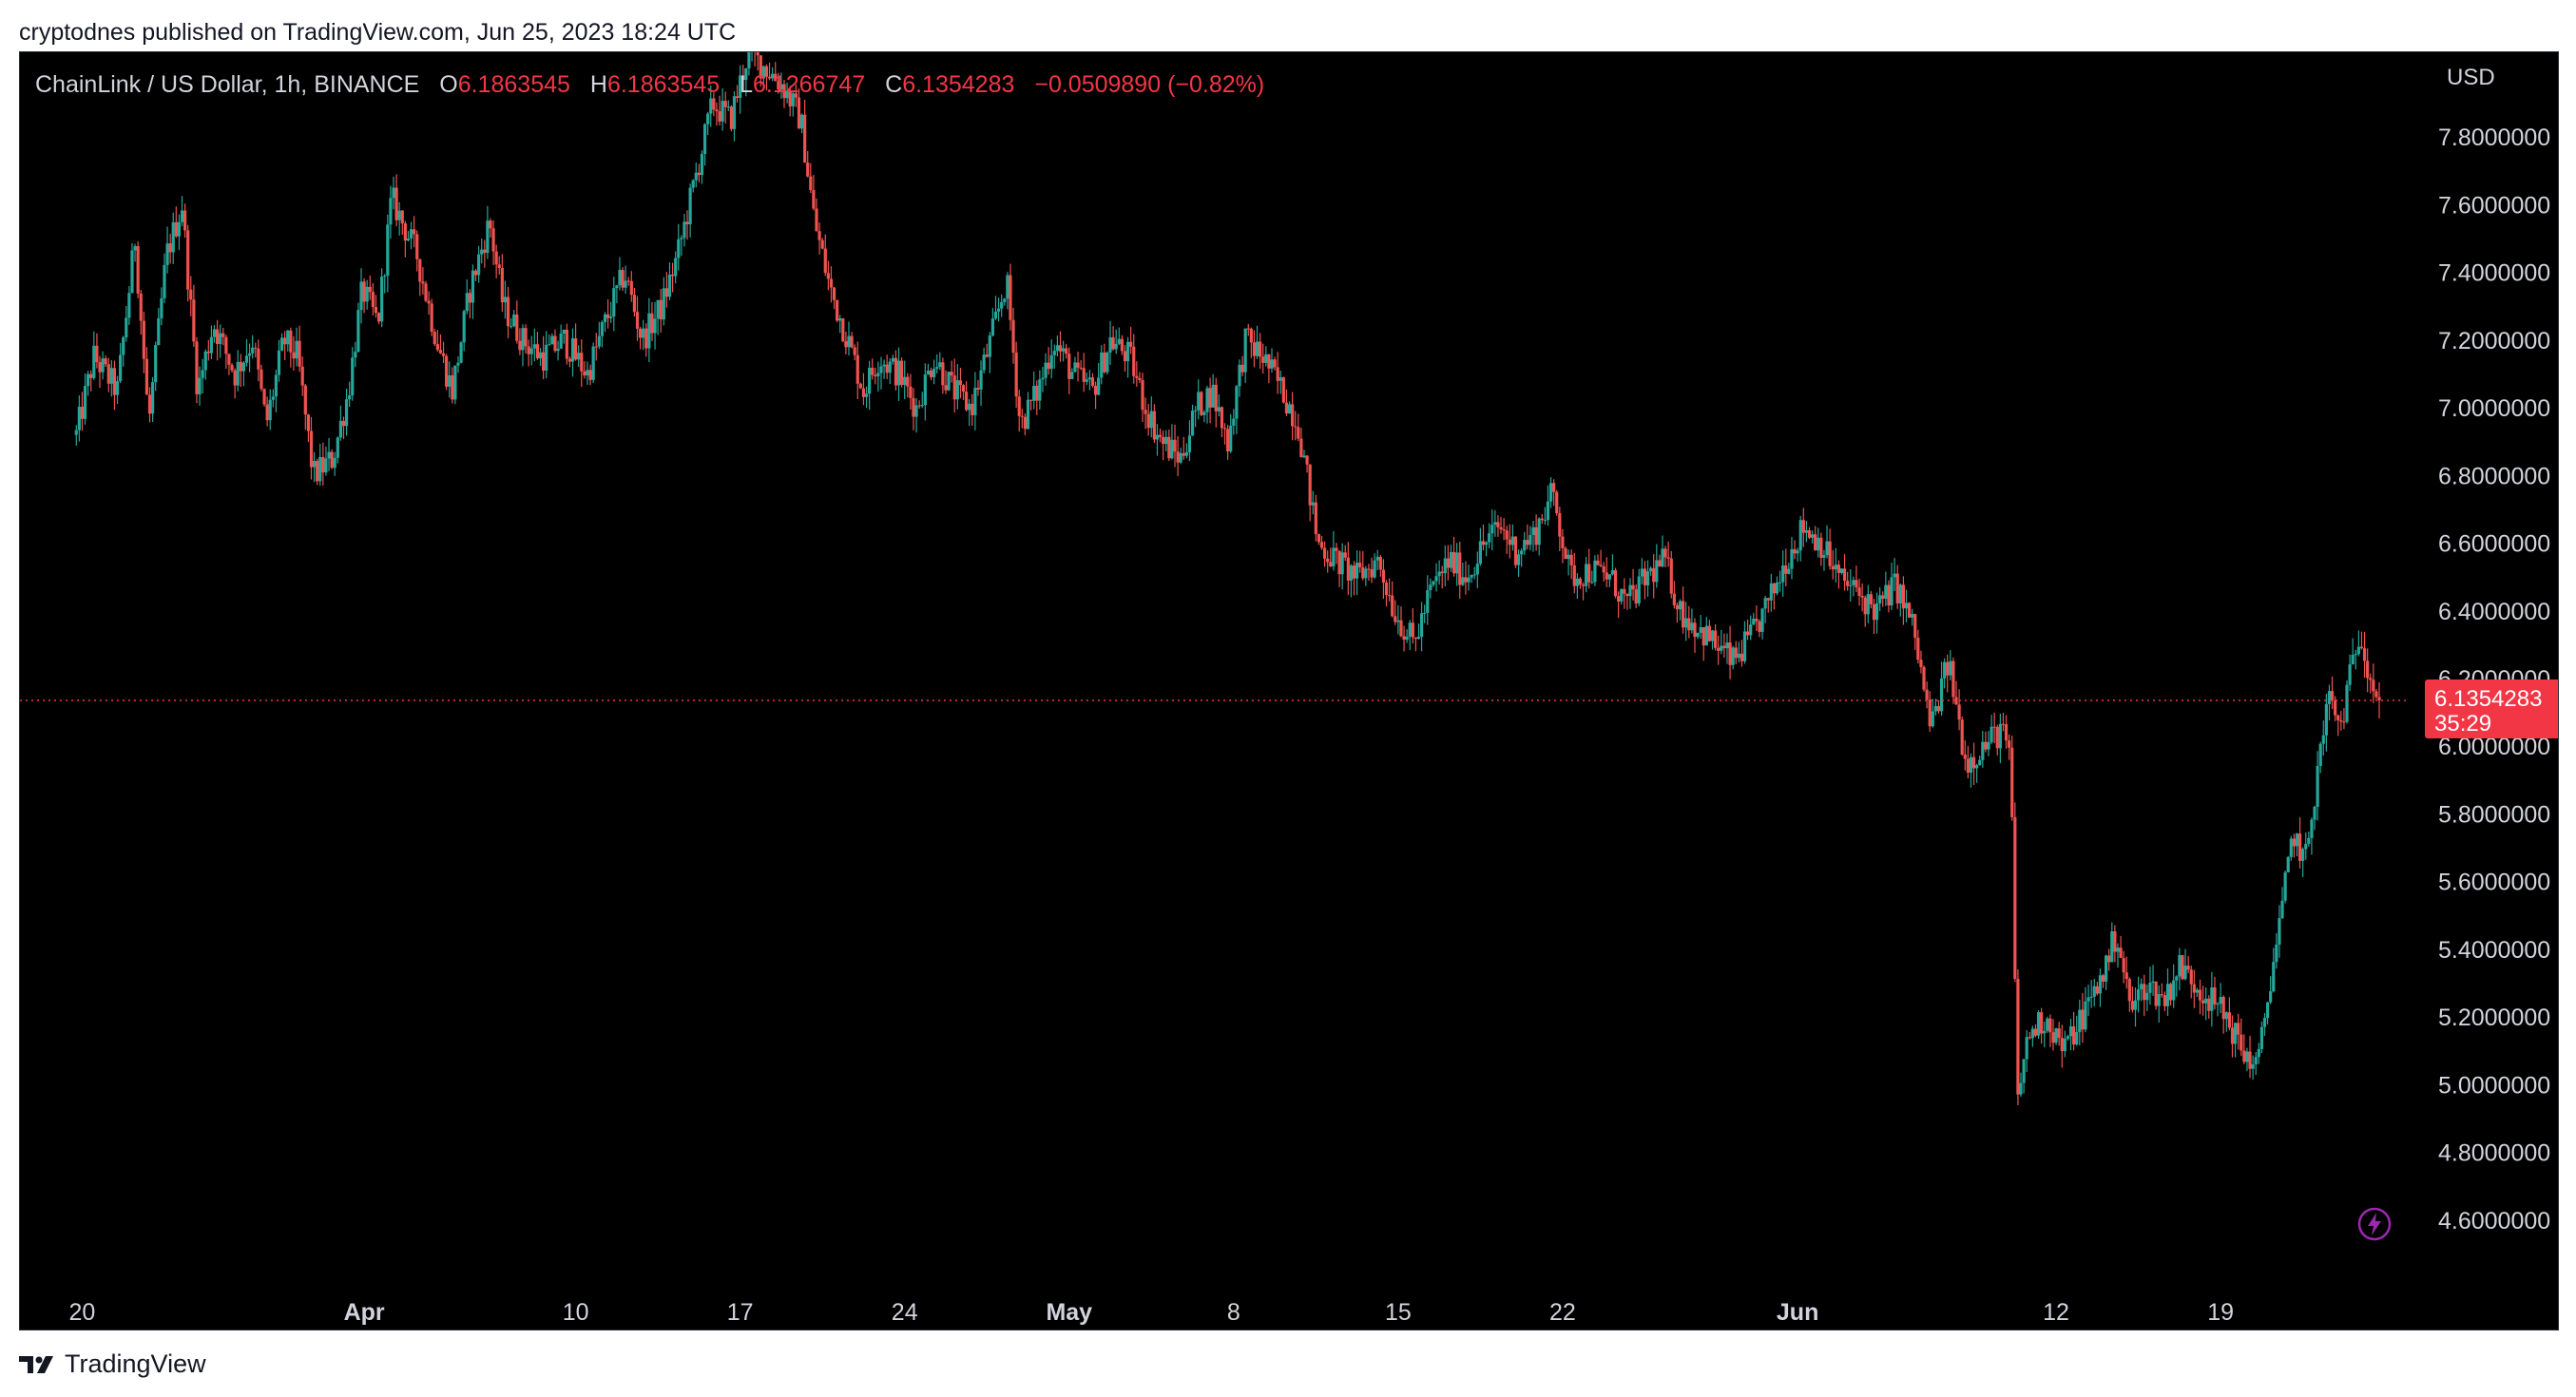 The height and width of the screenshot is (1397, 2576). Describe the element at coordinates (1398, 1312) in the screenshot. I see `time-tick-7: 15` at that location.